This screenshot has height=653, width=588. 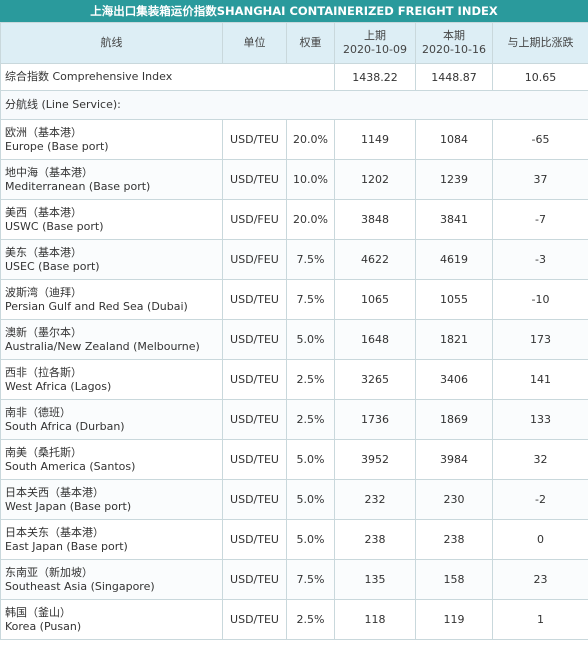 What do you see at coordinates (102, 346) in the screenshot?
I see `route-name-en: Australia/New Zealand (Melbourne)` at bounding box center [102, 346].